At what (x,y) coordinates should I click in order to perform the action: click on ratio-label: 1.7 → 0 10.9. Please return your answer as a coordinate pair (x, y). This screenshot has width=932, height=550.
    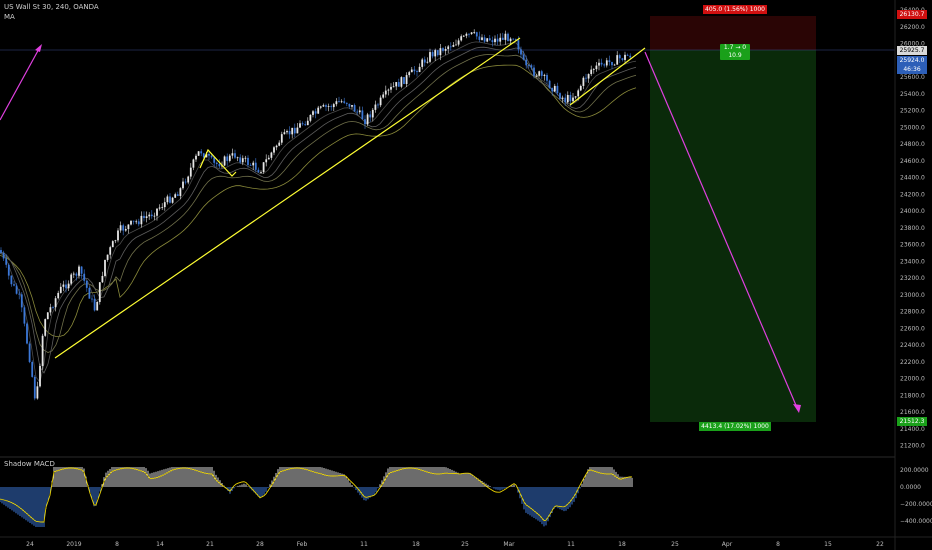
    Looking at the image, I should click on (735, 52).